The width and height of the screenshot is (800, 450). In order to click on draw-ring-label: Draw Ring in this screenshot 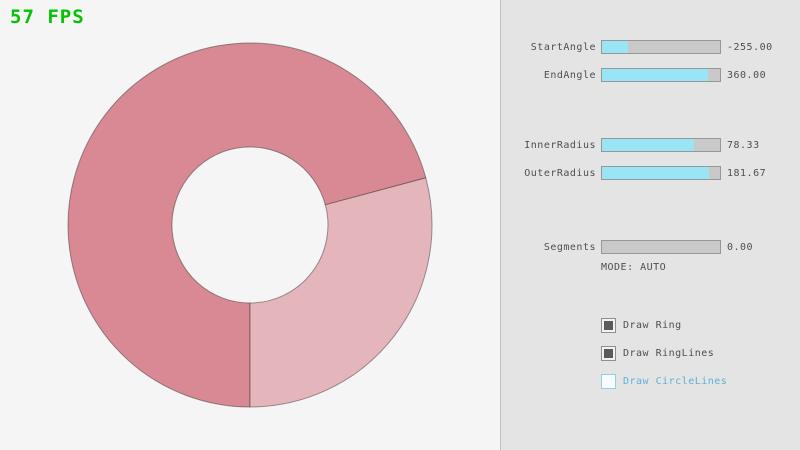, I will do `click(652, 325)`.